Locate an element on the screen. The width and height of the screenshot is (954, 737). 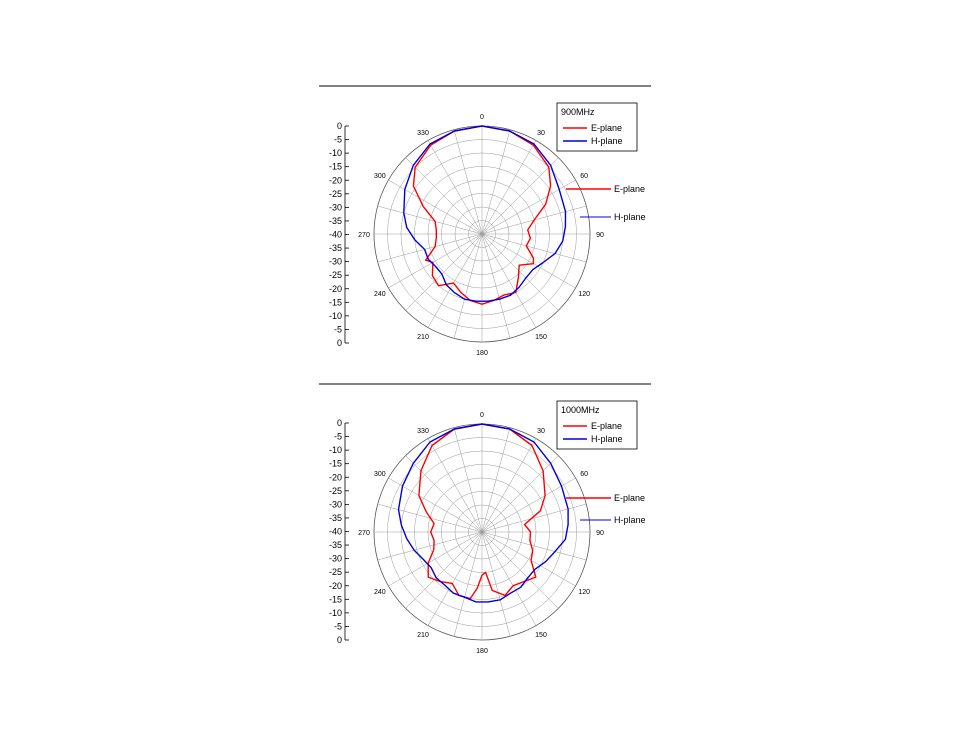
angle-label: 60 is located at coordinates (584, 176).